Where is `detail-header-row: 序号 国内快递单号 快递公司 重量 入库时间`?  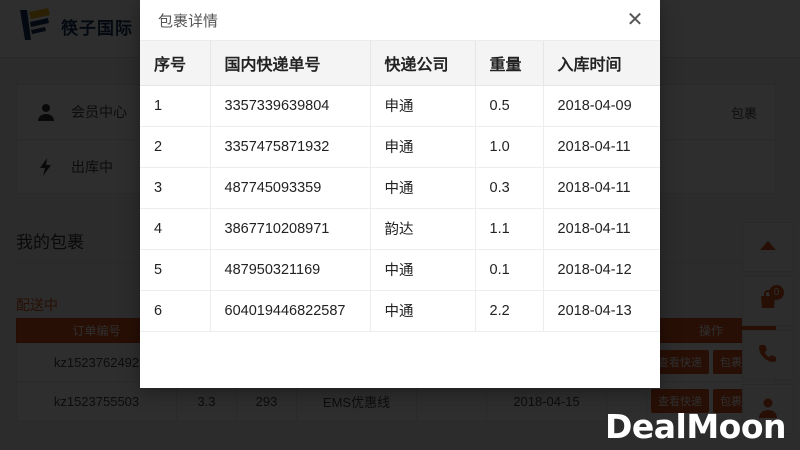 detail-header-row: 序号 国内快递单号 快递公司 重量 入库时间 is located at coordinates (400, 63).